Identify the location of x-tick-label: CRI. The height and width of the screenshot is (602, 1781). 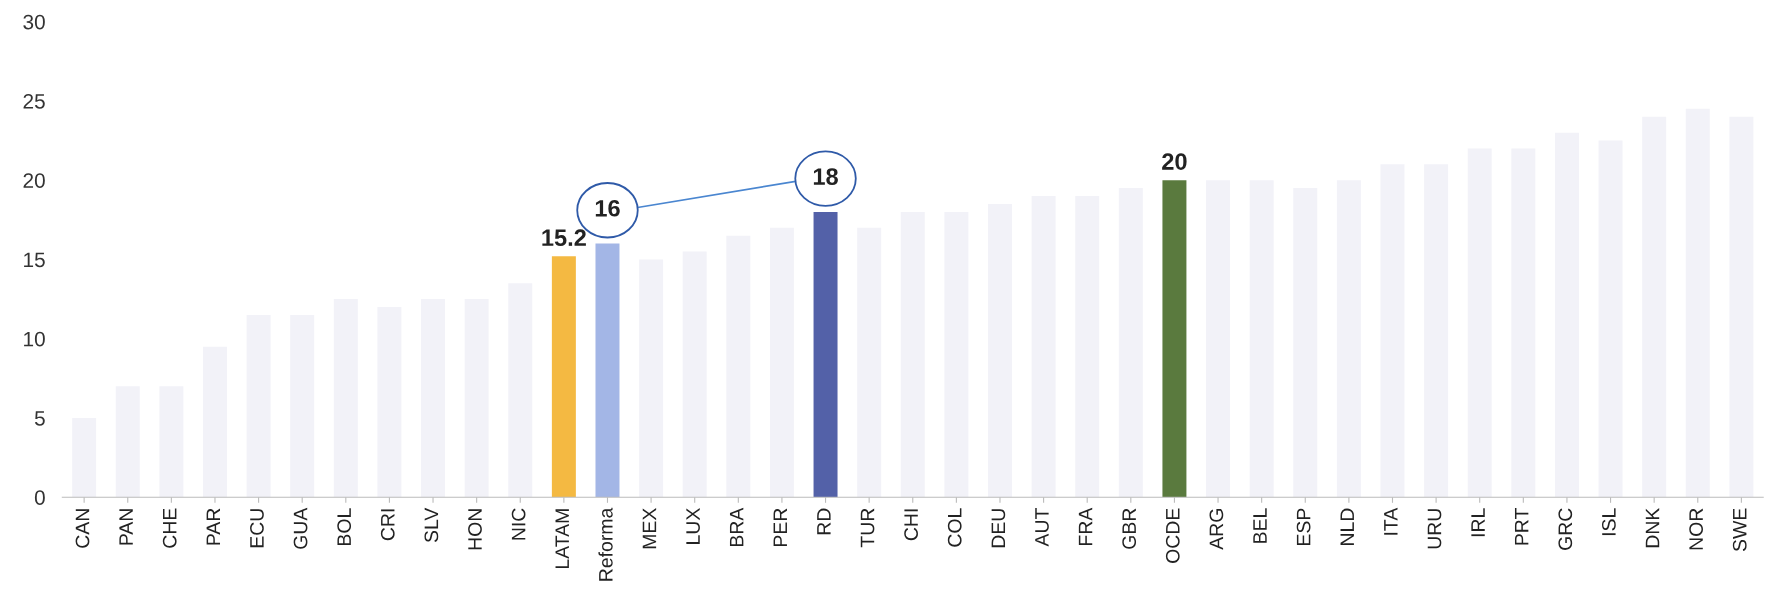
(387, 525).